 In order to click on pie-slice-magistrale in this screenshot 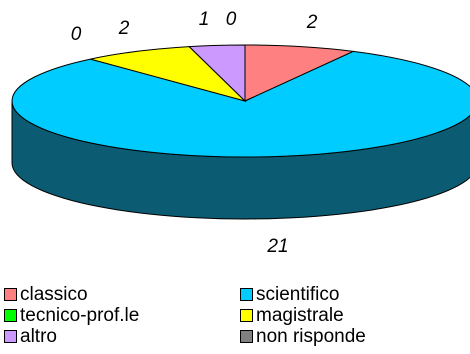, I will do `click(168, 74)`.